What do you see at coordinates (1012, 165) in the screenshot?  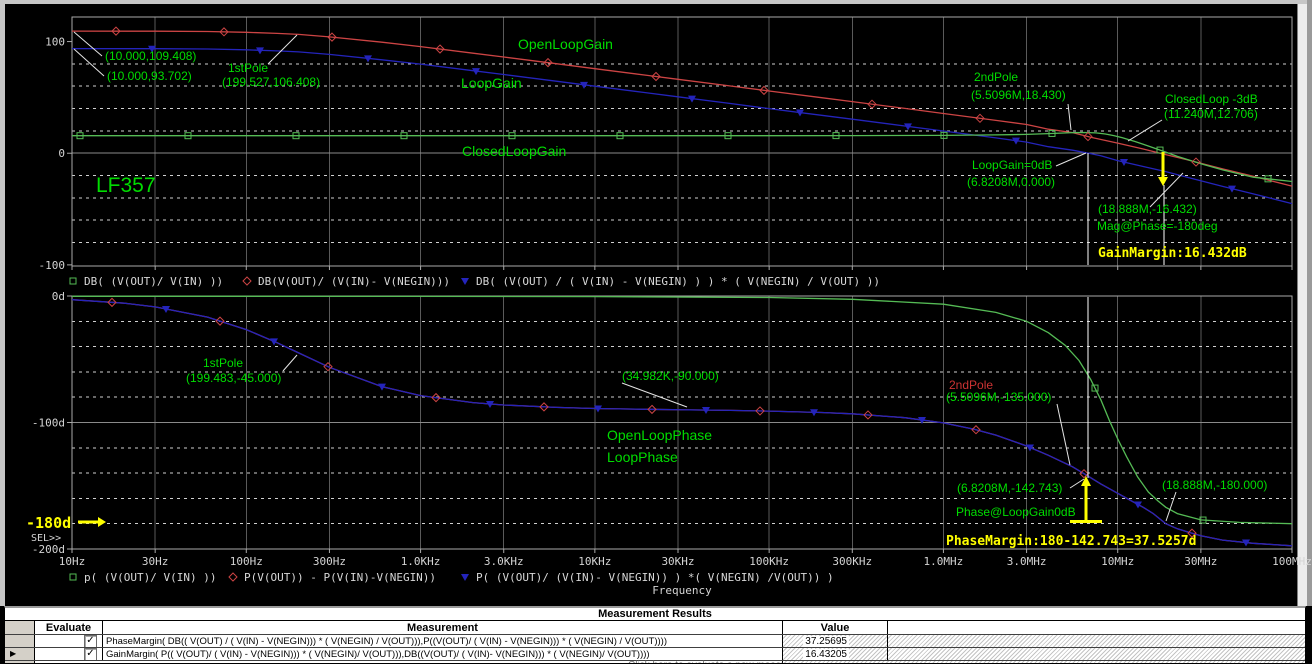 I see `annotation-text: LoopGain=0dB` at bounding box center [1012, 165].